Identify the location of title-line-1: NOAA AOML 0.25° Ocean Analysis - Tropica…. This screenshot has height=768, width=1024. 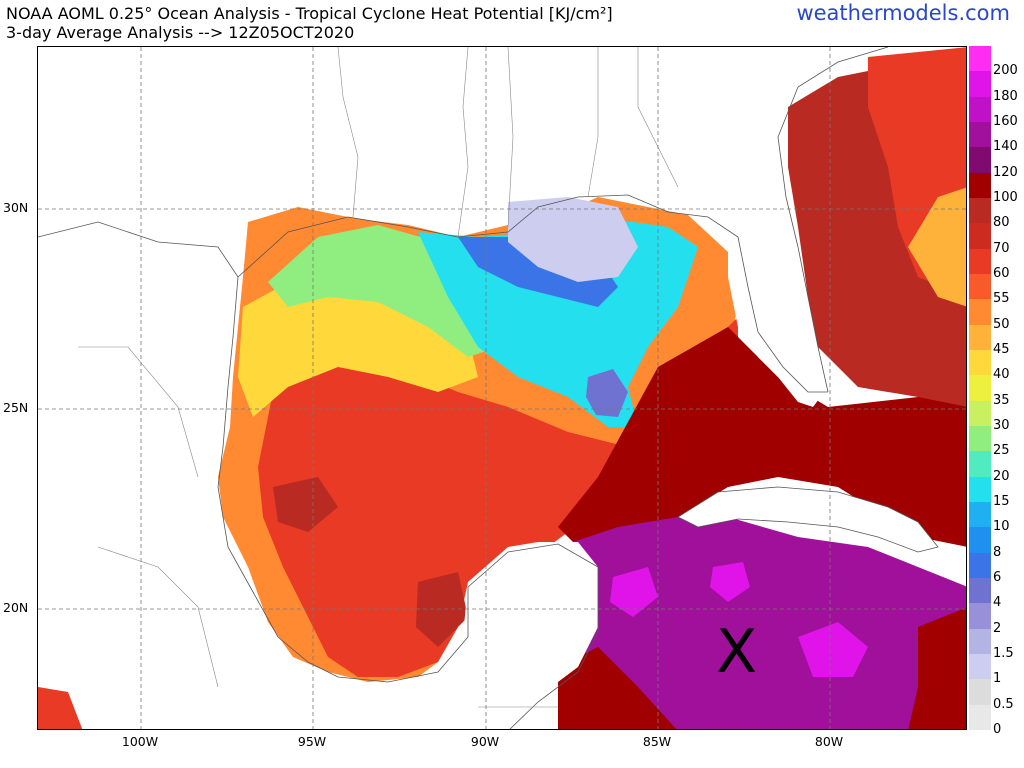
(309, 13).